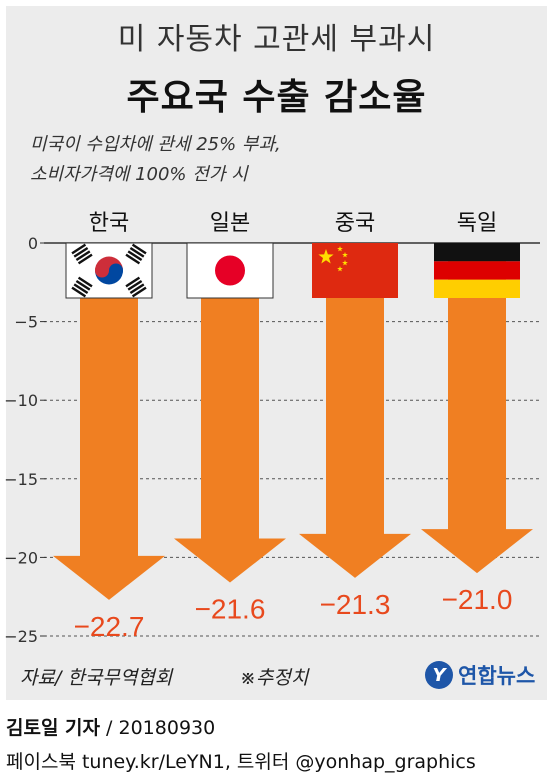  What do you see at coordinates (274, 678) in the screenshot?
I see `estimate-note: ※추정치` at bounding box center [274, 678].